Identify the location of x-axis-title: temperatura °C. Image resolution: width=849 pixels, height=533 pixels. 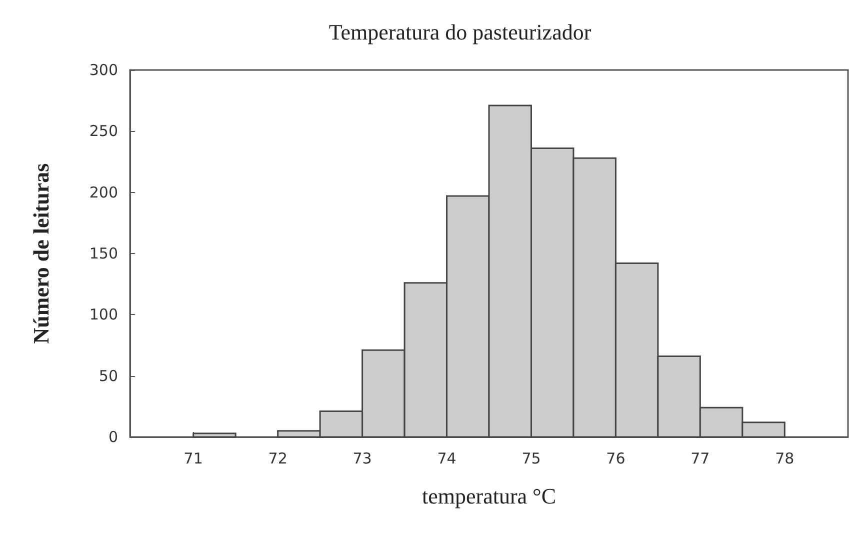
(489, 496).